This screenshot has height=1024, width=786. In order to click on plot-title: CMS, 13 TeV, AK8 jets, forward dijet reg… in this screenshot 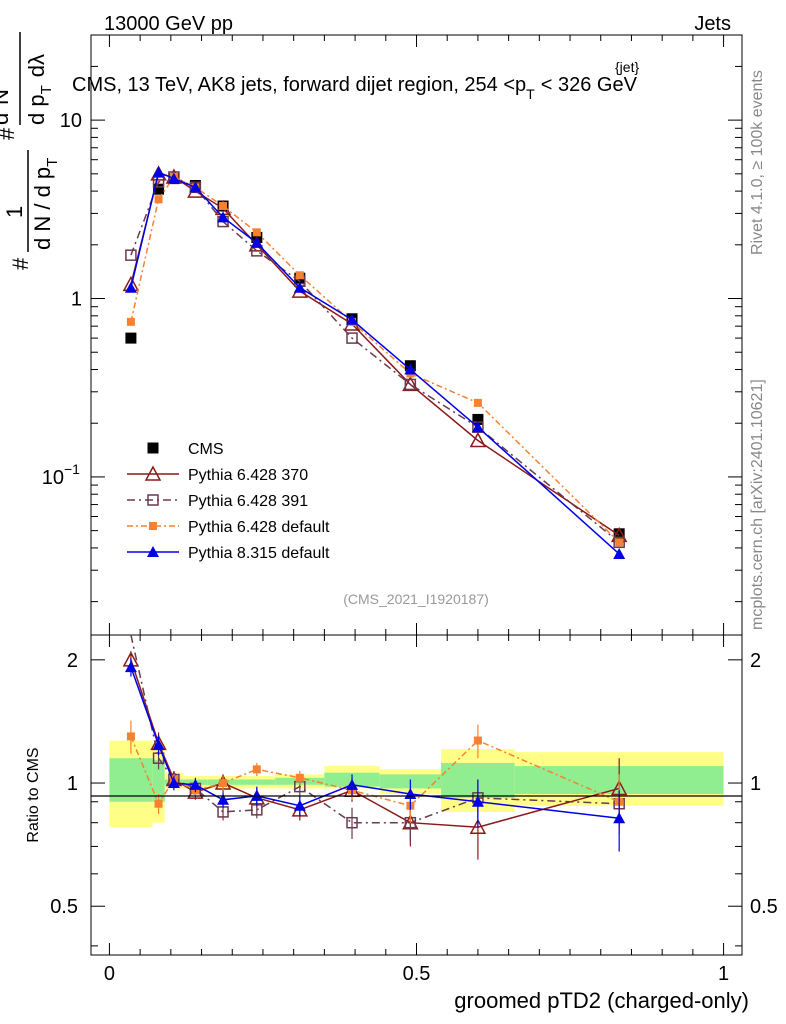, I will do `click(355, 88)`.